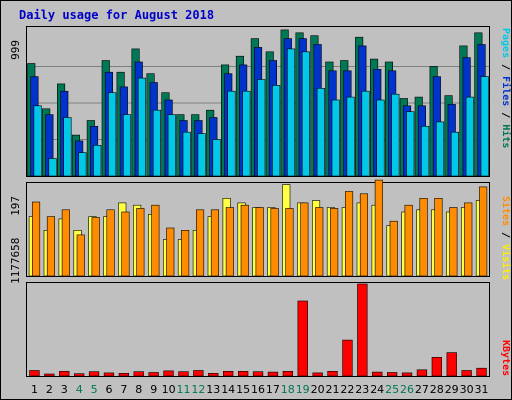  Describe the element at coordinates (437, 389) in the screenshot. I see `x-tick-label-day-28: 28` at that location.